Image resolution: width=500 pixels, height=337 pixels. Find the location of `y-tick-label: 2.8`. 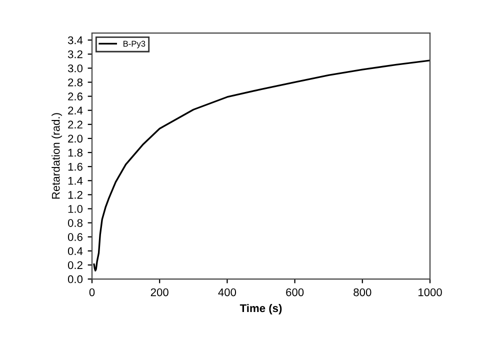

y-tick-label: 2.8 is located at coordinates (75, 82).